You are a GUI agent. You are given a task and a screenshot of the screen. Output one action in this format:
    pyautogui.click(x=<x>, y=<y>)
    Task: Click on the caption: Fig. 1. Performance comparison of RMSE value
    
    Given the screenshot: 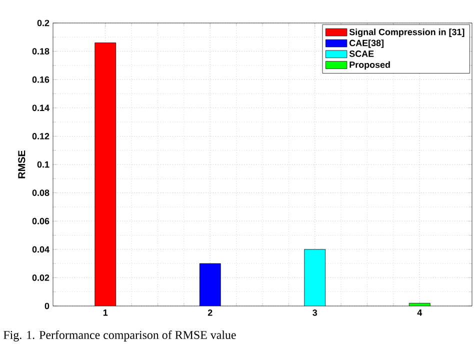 What is the action you would take?
    pyautogui.click(x=120, y=336)
    